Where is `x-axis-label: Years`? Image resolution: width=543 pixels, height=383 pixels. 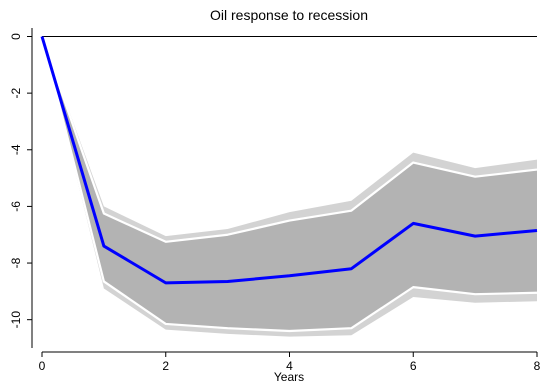 x-axis-label: Years is located at coordinates (289, 376).